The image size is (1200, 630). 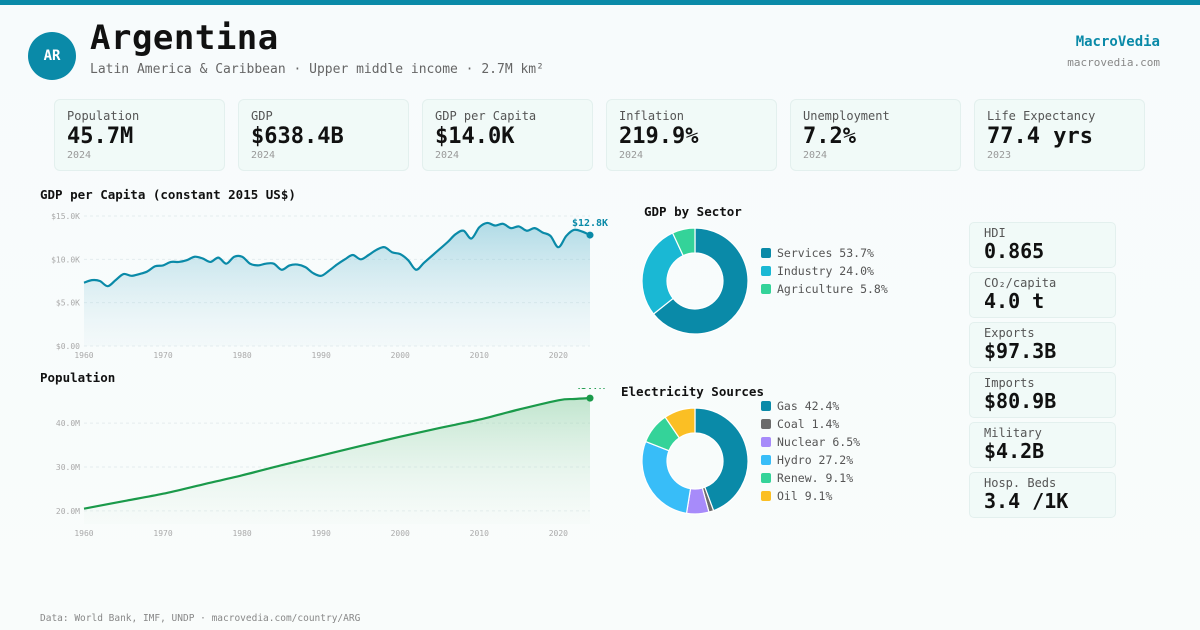 I want to click on kpi-value: 219.9%, so click(x=659, y=136).